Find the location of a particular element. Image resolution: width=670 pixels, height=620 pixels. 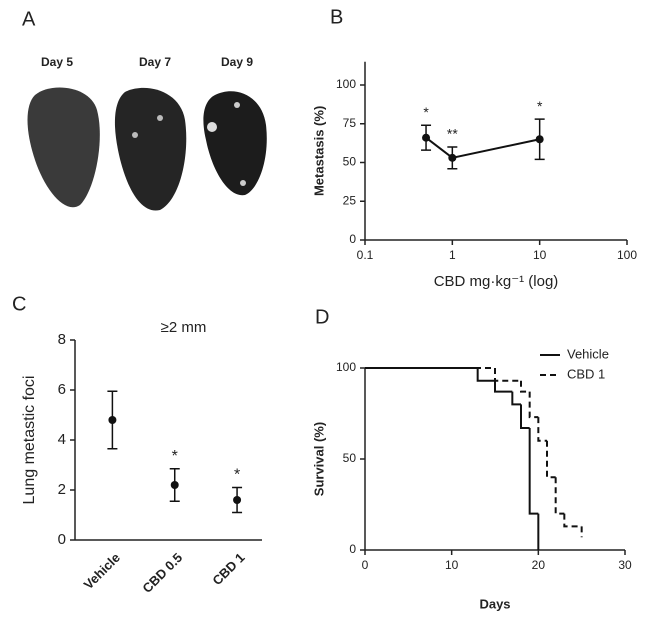

y-axis-label: Metastasis (%) is located at coordinates (318, 151).